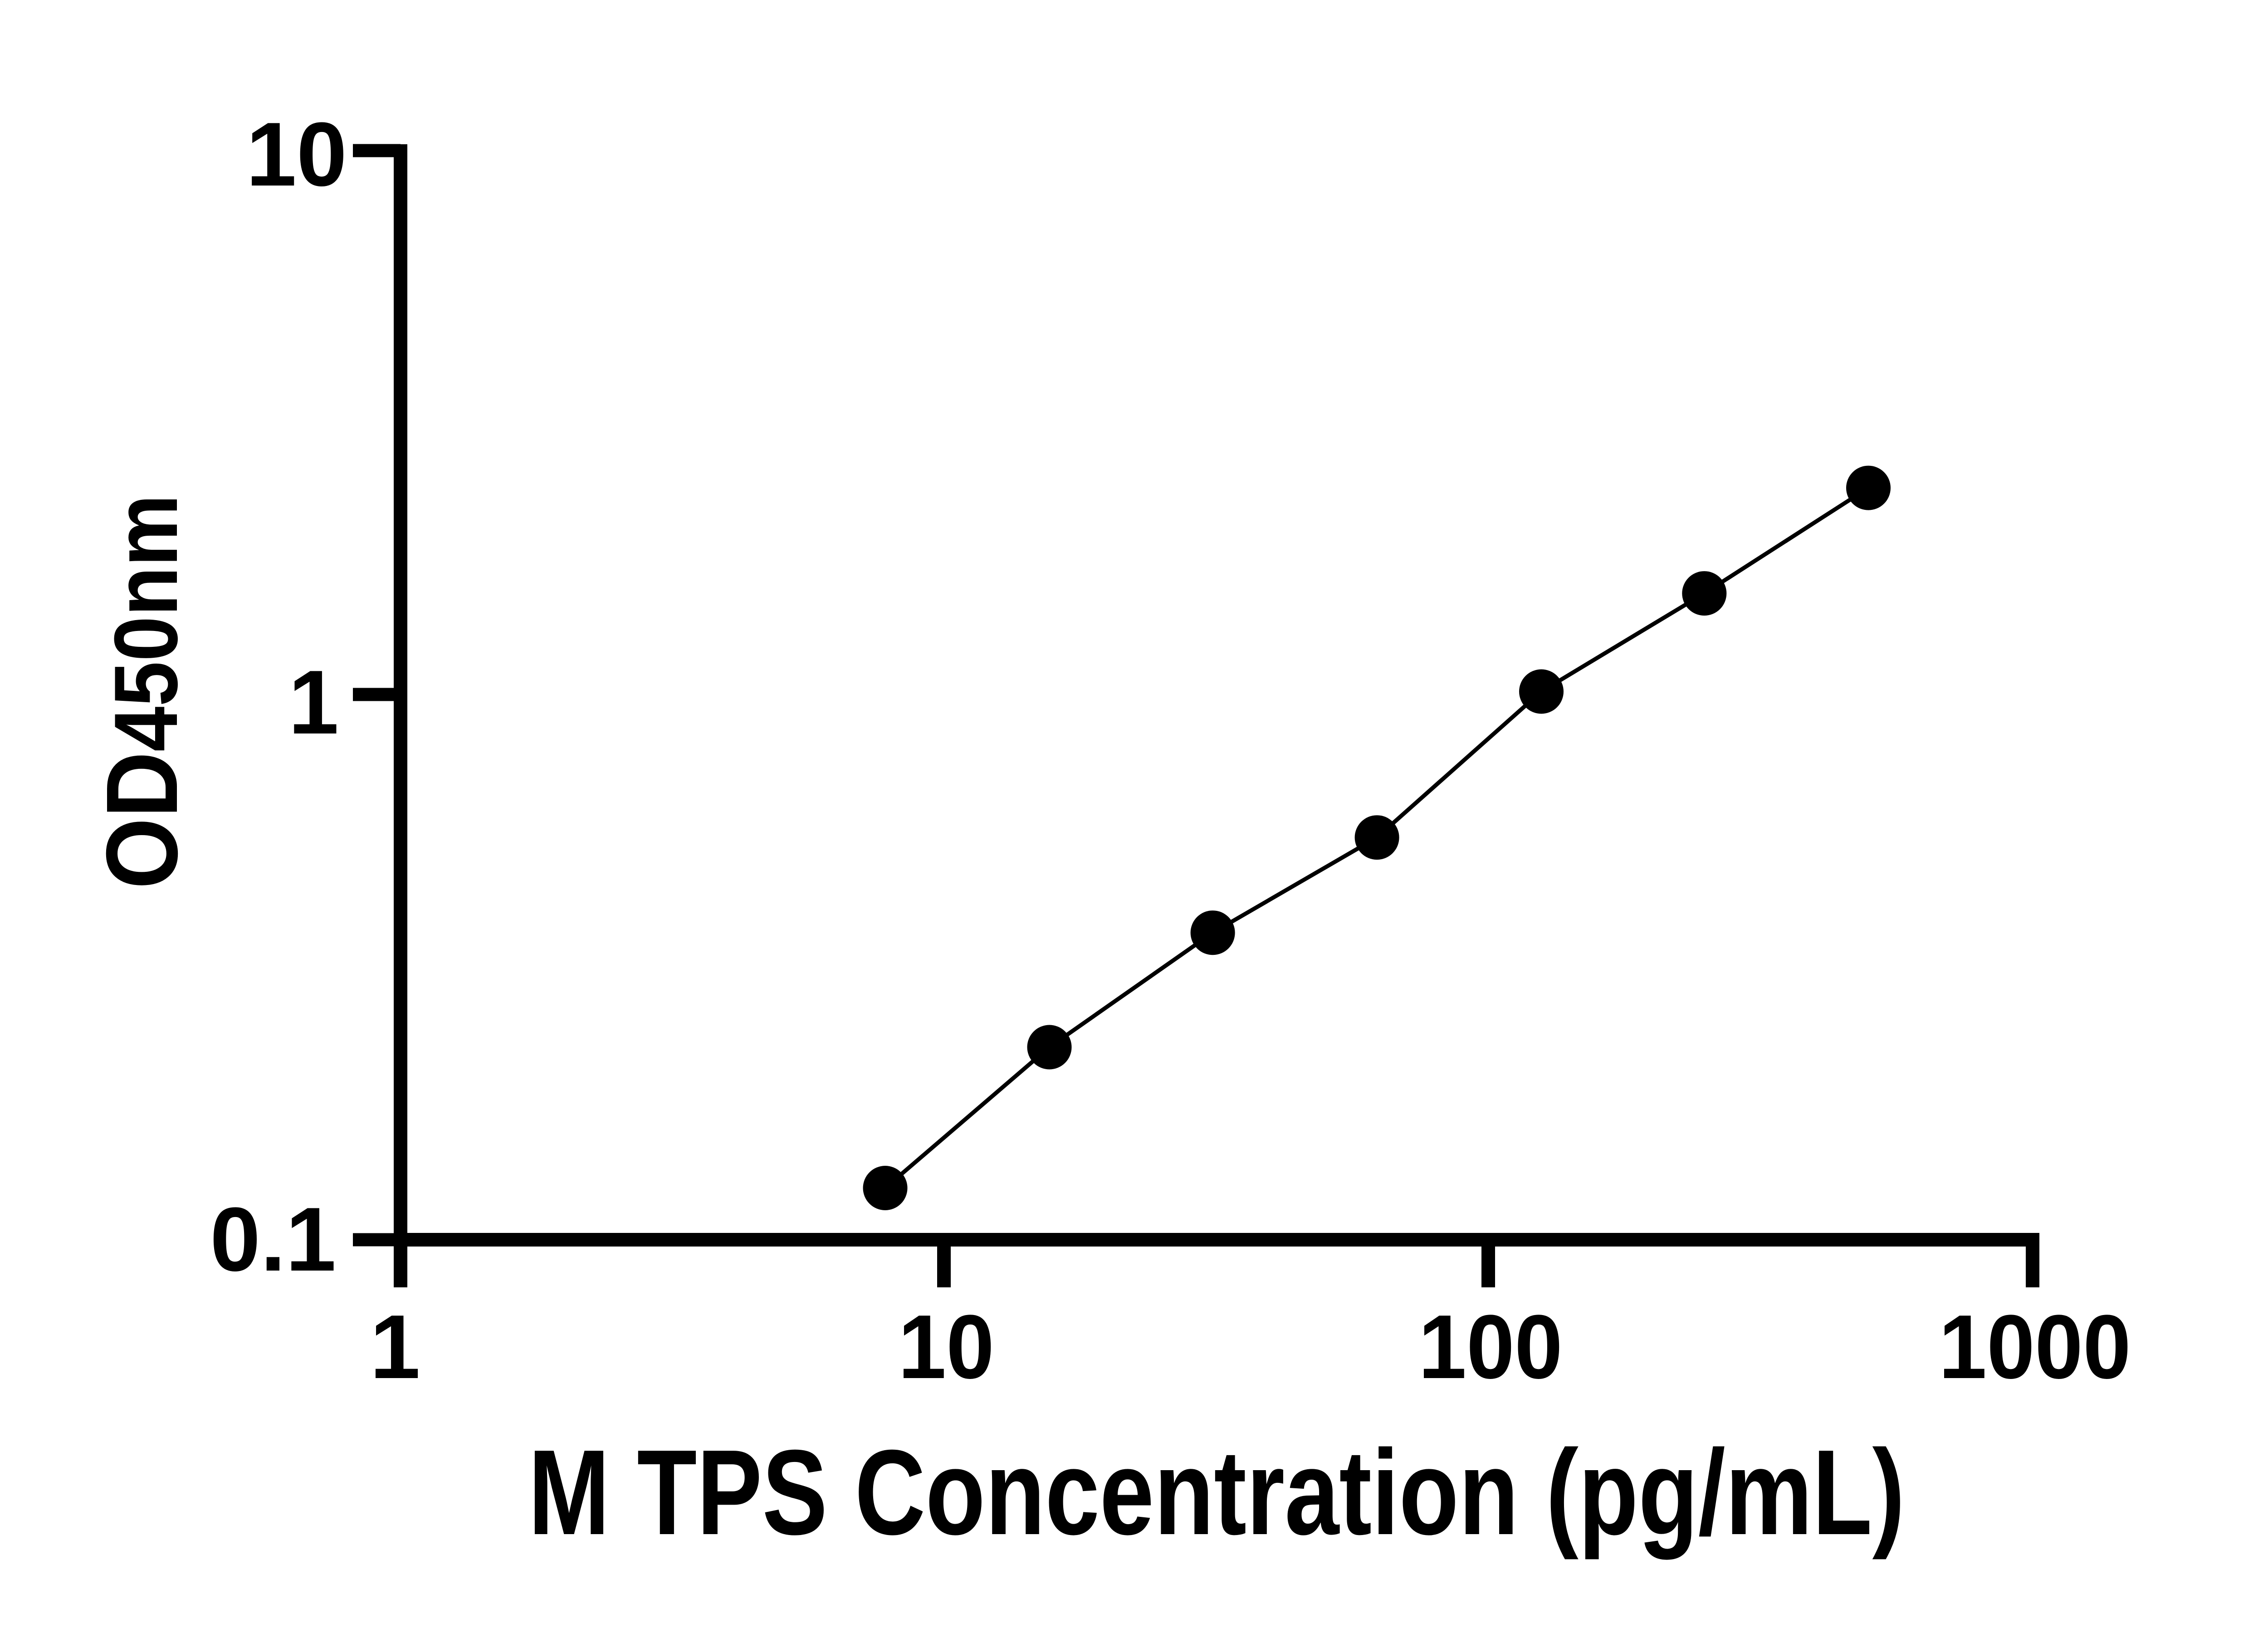 This screenshot has width=2268, height=1633. What do you see at coordinates (142, 691) in the screenshot?
I see `svg-text: OD450nm` at bounding box center [142, 691].